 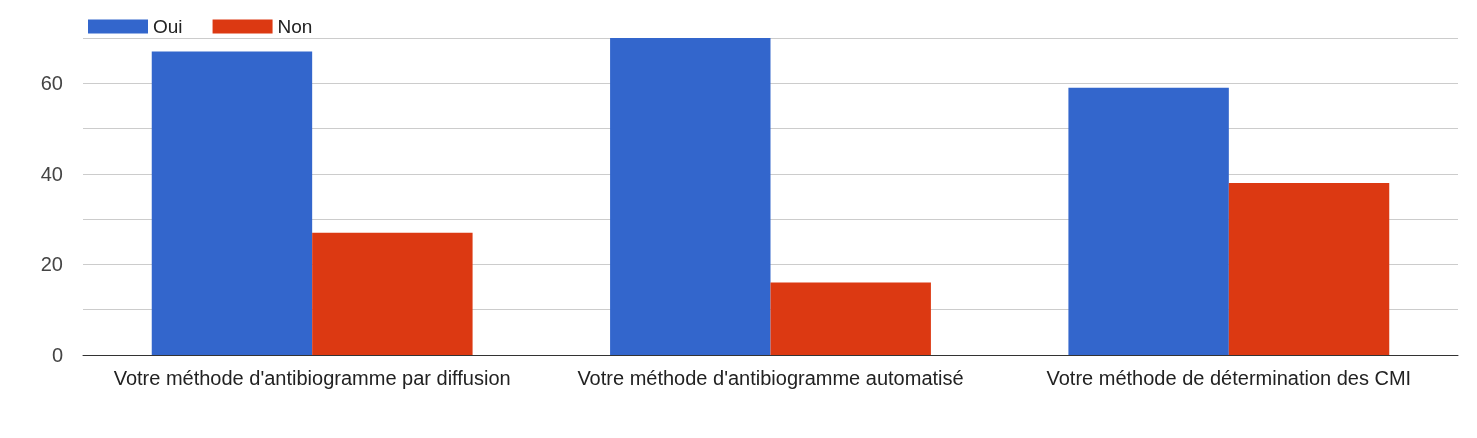 I want to click on x-tick-label: Votre méthode de détermination des CMI, so click(x=1229, y=378).